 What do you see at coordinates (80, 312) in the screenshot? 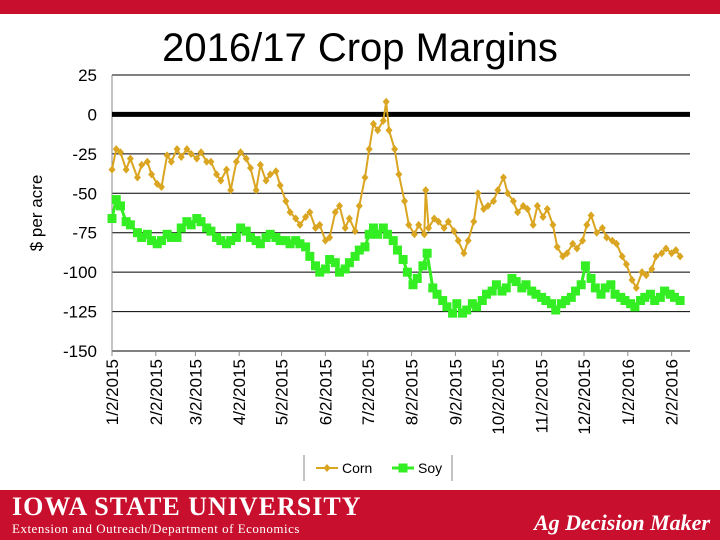
I see `y-tick-label: -125` at bounding box center [80, 312].